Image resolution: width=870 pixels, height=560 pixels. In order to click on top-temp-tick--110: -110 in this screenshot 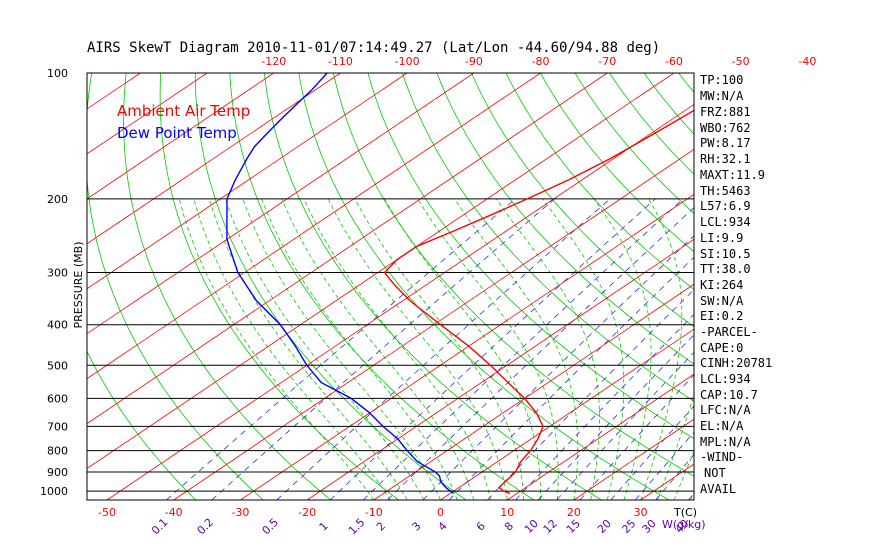, I will do `click(340, 61)`.